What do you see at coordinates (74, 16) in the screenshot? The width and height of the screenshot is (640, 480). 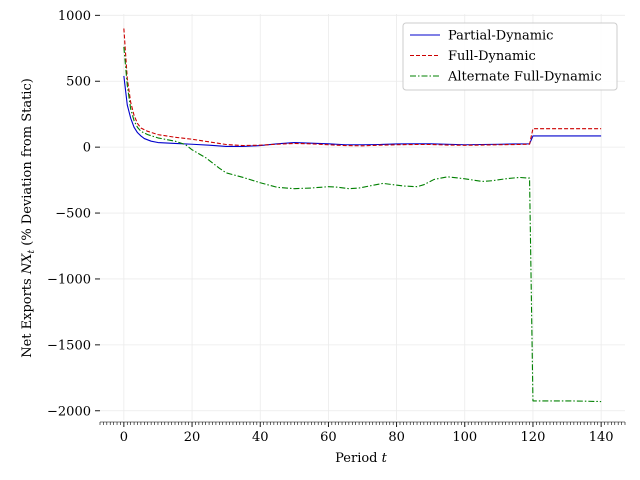 I see `y-tick-label: 1000` at bounding box center [74, 16].